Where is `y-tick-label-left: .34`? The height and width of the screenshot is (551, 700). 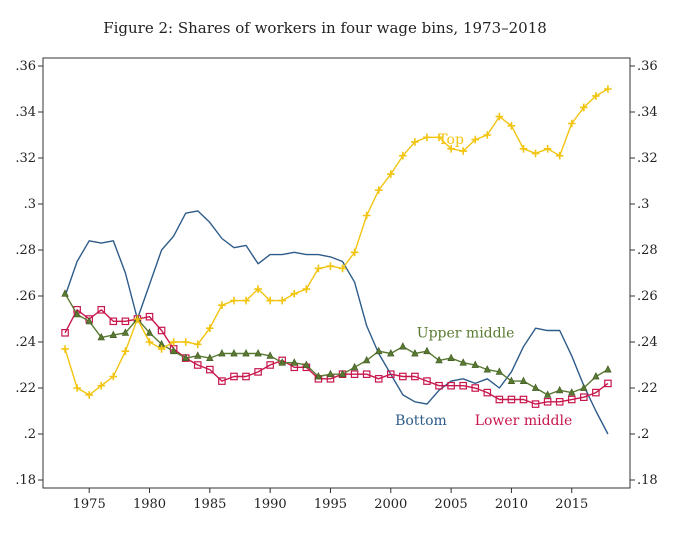 y-tick-label-left: .34 is located at coordinates (25, 112).